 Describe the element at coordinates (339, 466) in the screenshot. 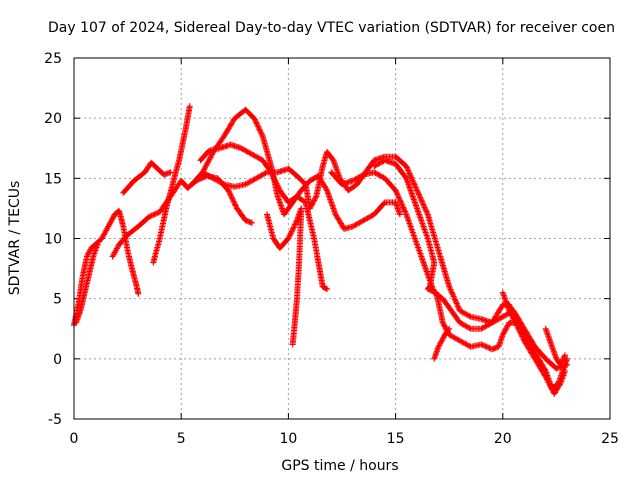

I see `x-axis-label: GPS time / hours` at that location.